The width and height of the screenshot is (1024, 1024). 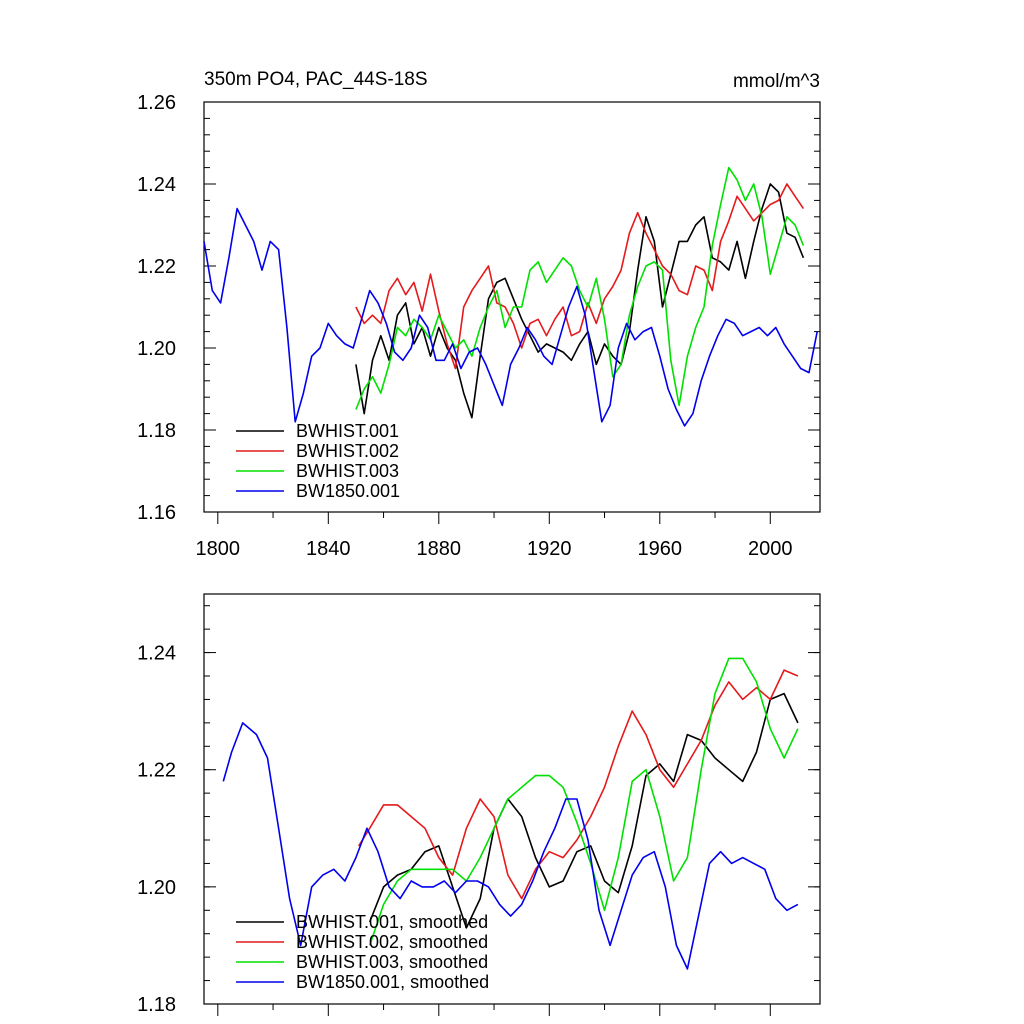 I want to click on legend-label: BW1850.001, so click(x=348, y=491).